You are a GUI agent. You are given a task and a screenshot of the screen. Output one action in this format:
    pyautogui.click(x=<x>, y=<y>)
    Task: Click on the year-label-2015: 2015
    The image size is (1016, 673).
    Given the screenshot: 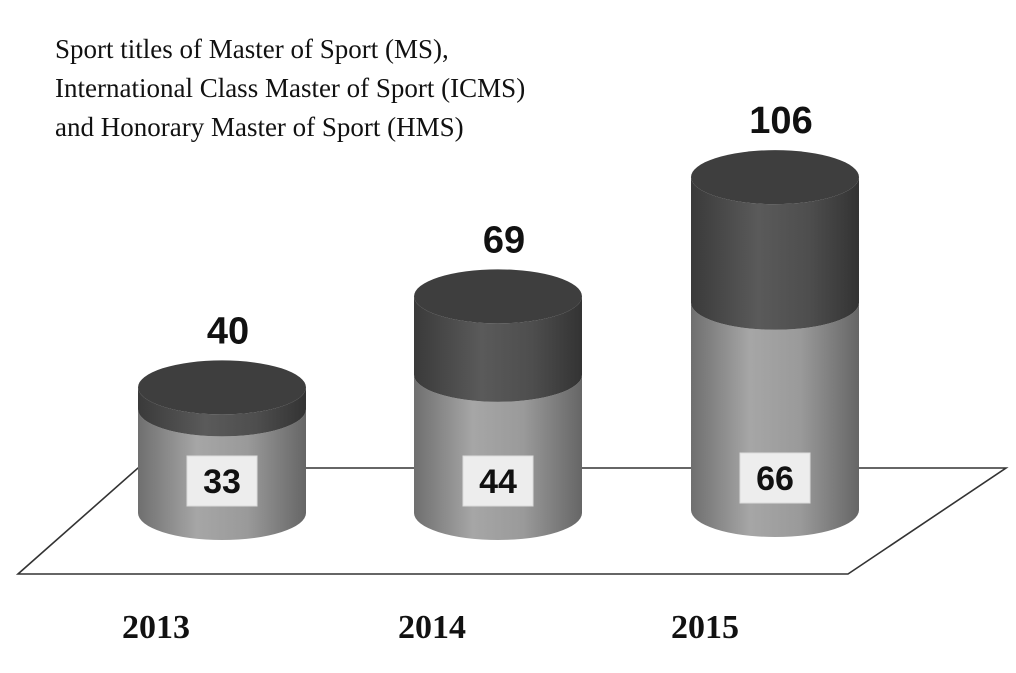 What is the action you would take?
    pyautogui.click(x=705, y=627)
    